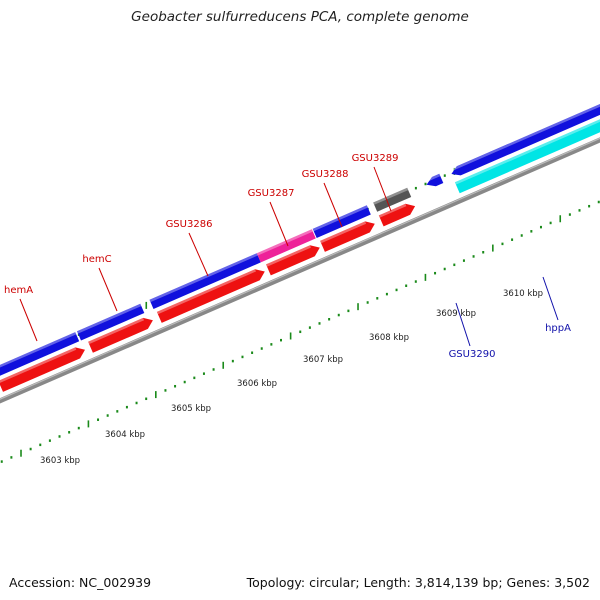 This screenshot has height=600, width=600. I want to click on svg-text: hemC, so click(96, 259).